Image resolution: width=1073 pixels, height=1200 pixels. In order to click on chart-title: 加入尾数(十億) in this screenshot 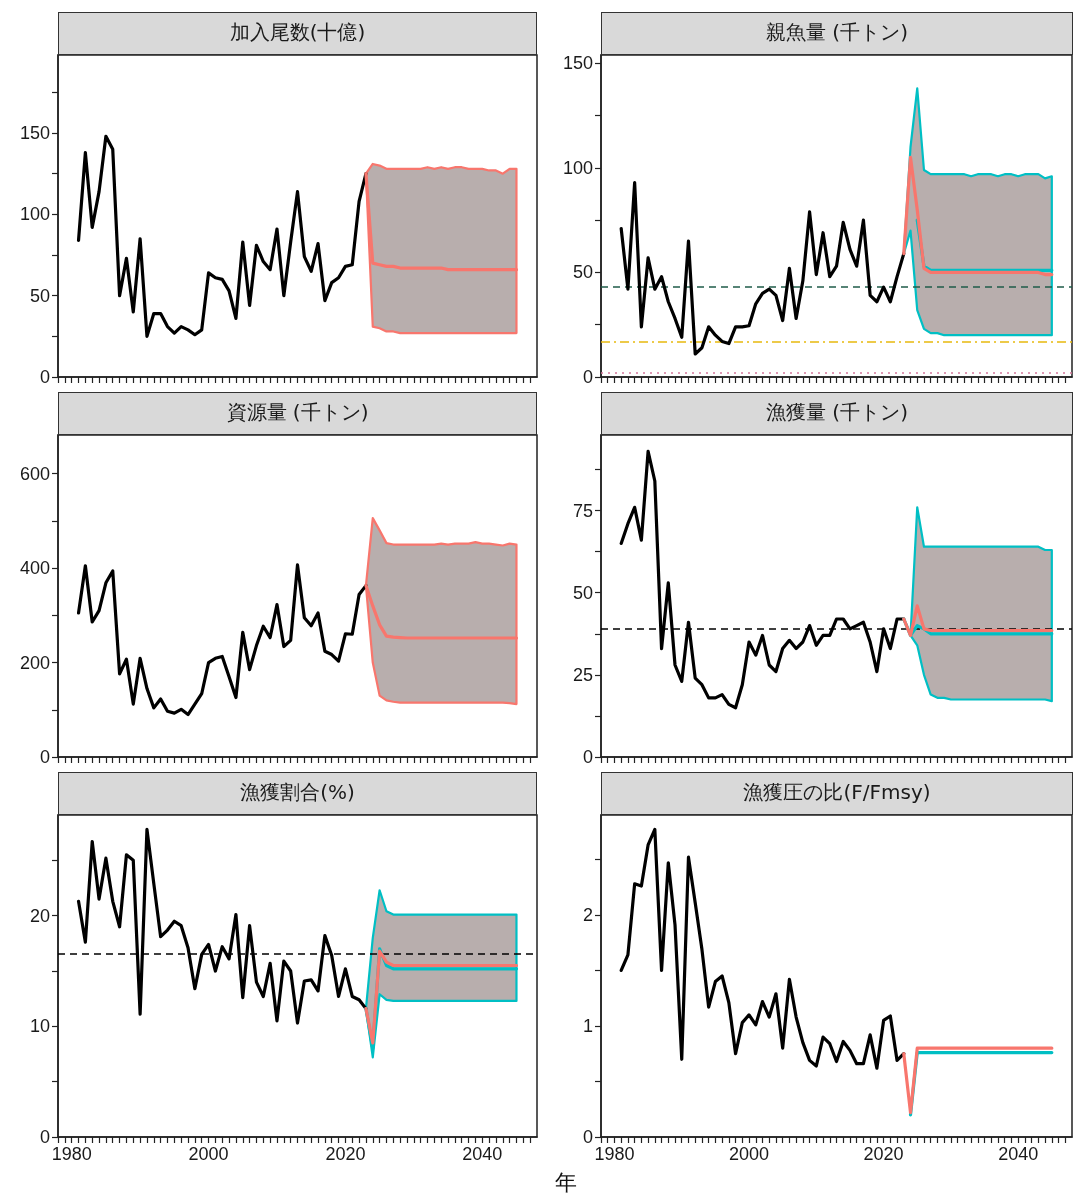, I will do `click(297, 33)`.